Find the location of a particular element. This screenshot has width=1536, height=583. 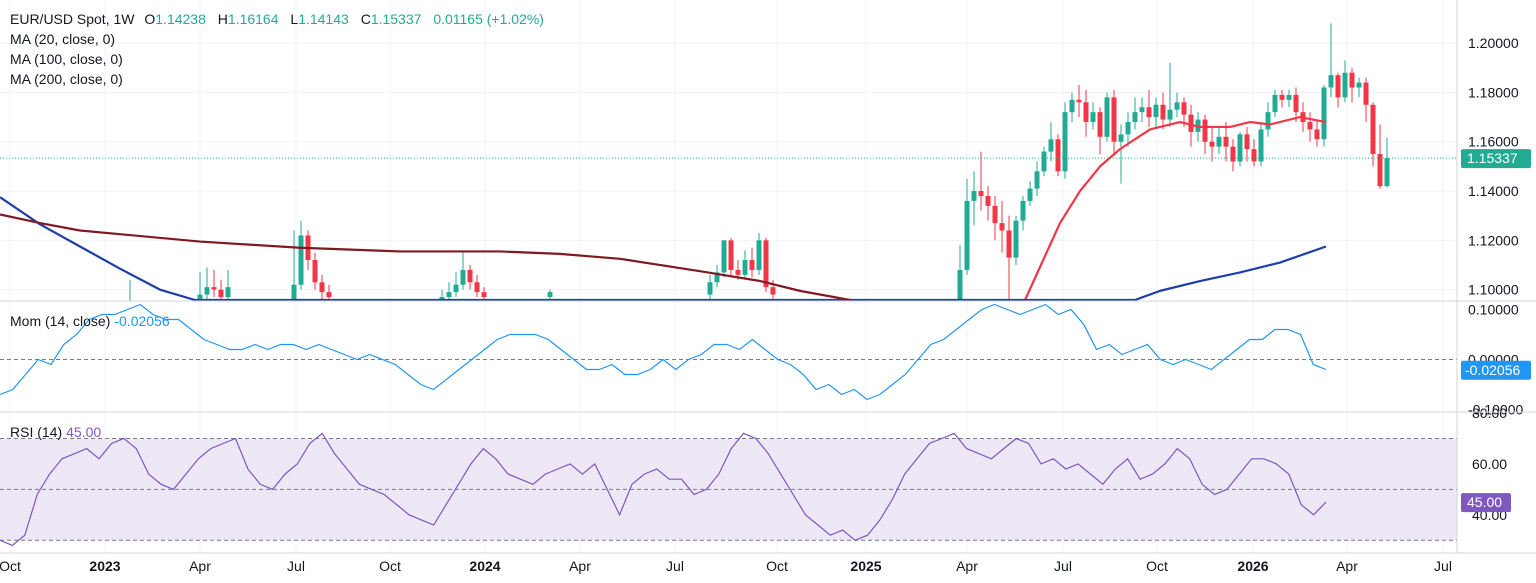

open-key: O is located at coordinates (150, 19).